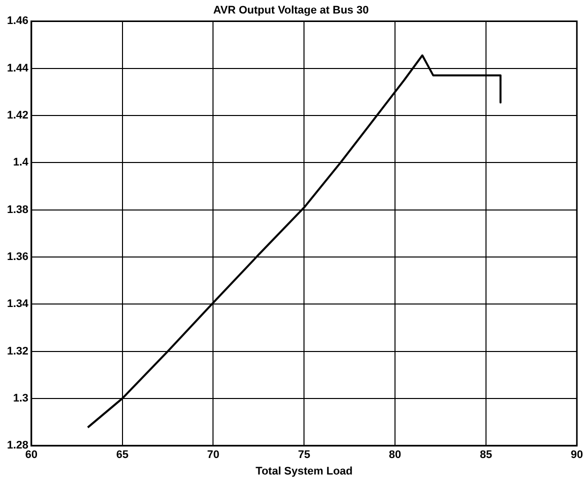 Image resolution: width=586 pixels, height=480 pixels. I want to click on x-tick-label: 90, so click(577, 455).